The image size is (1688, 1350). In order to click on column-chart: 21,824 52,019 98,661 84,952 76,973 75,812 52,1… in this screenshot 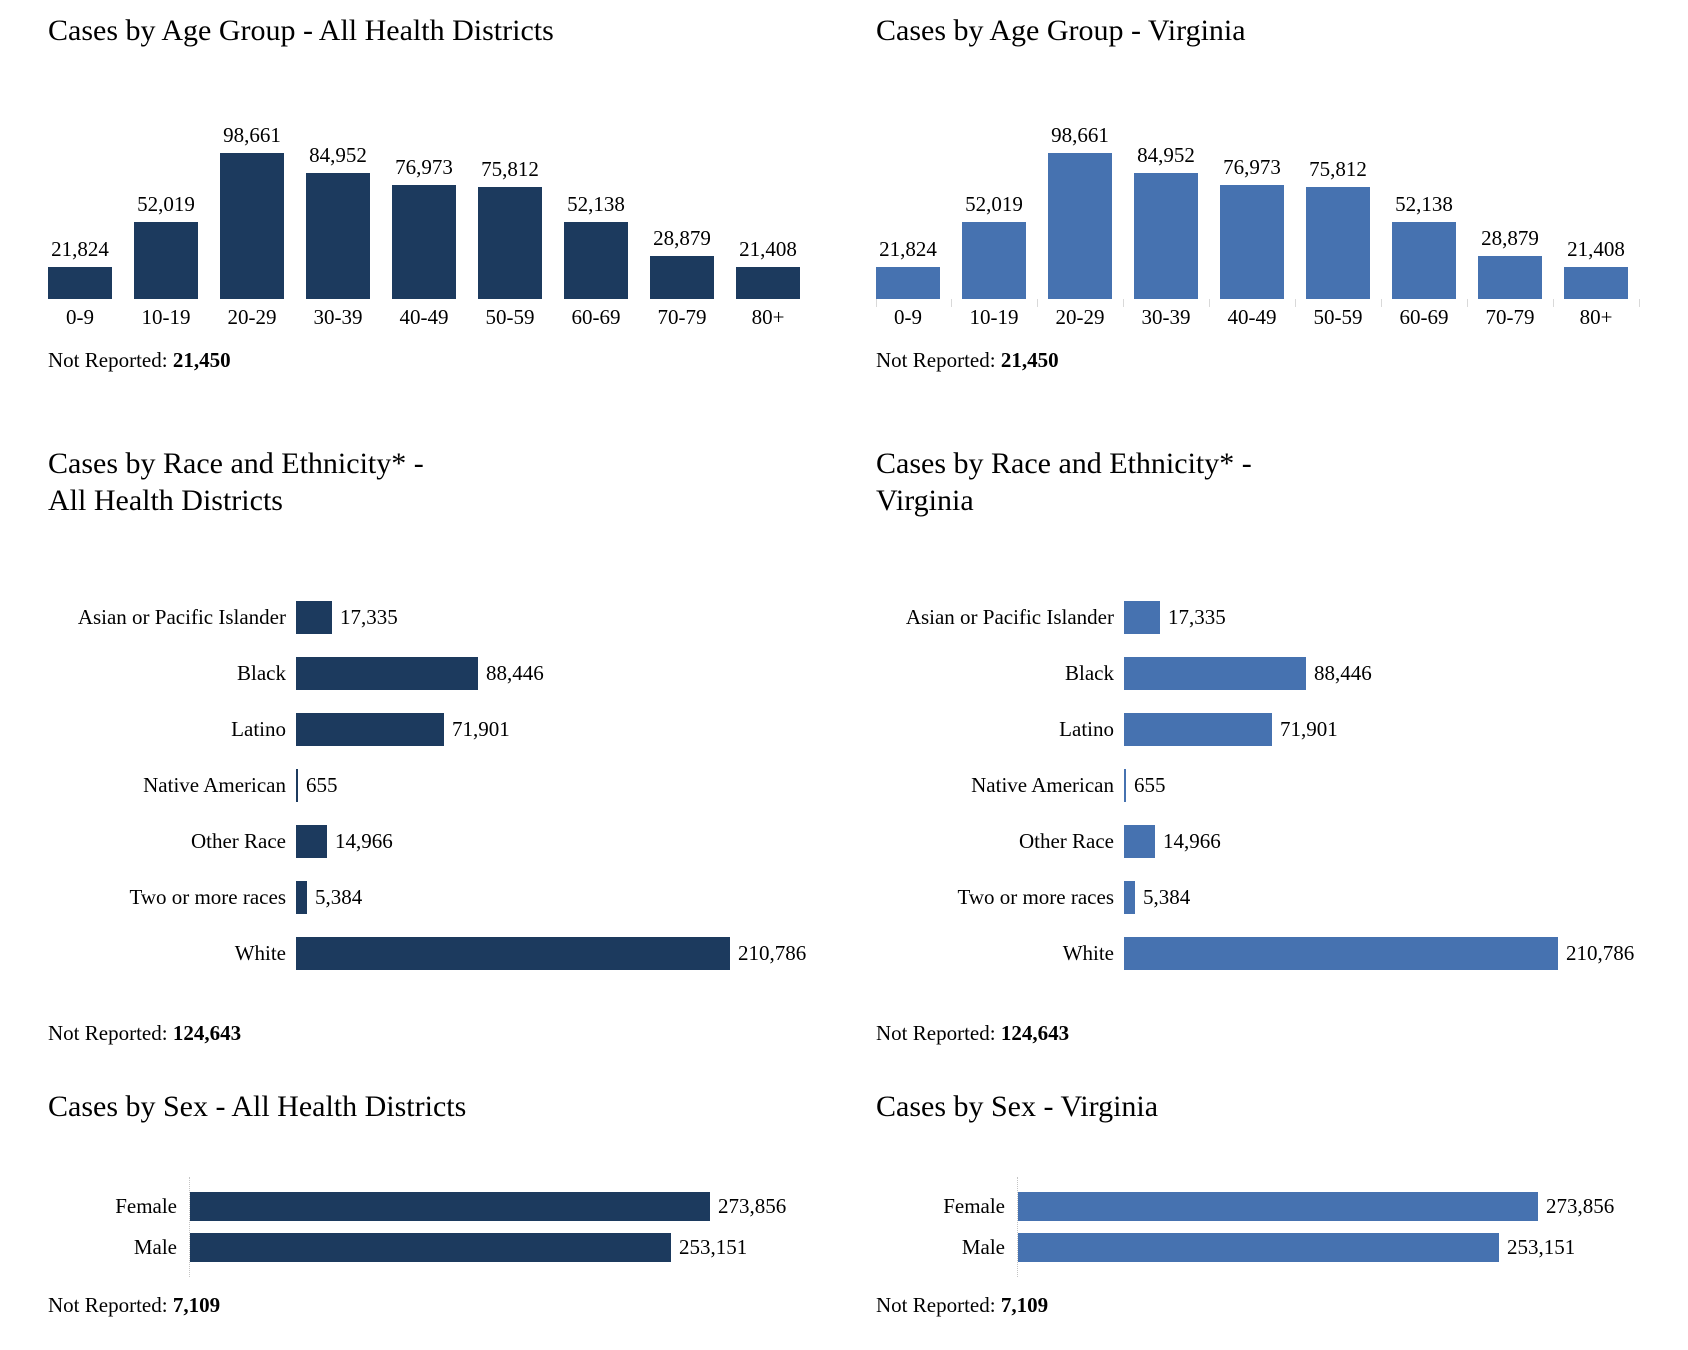, I will do `click(1267, 218)`.